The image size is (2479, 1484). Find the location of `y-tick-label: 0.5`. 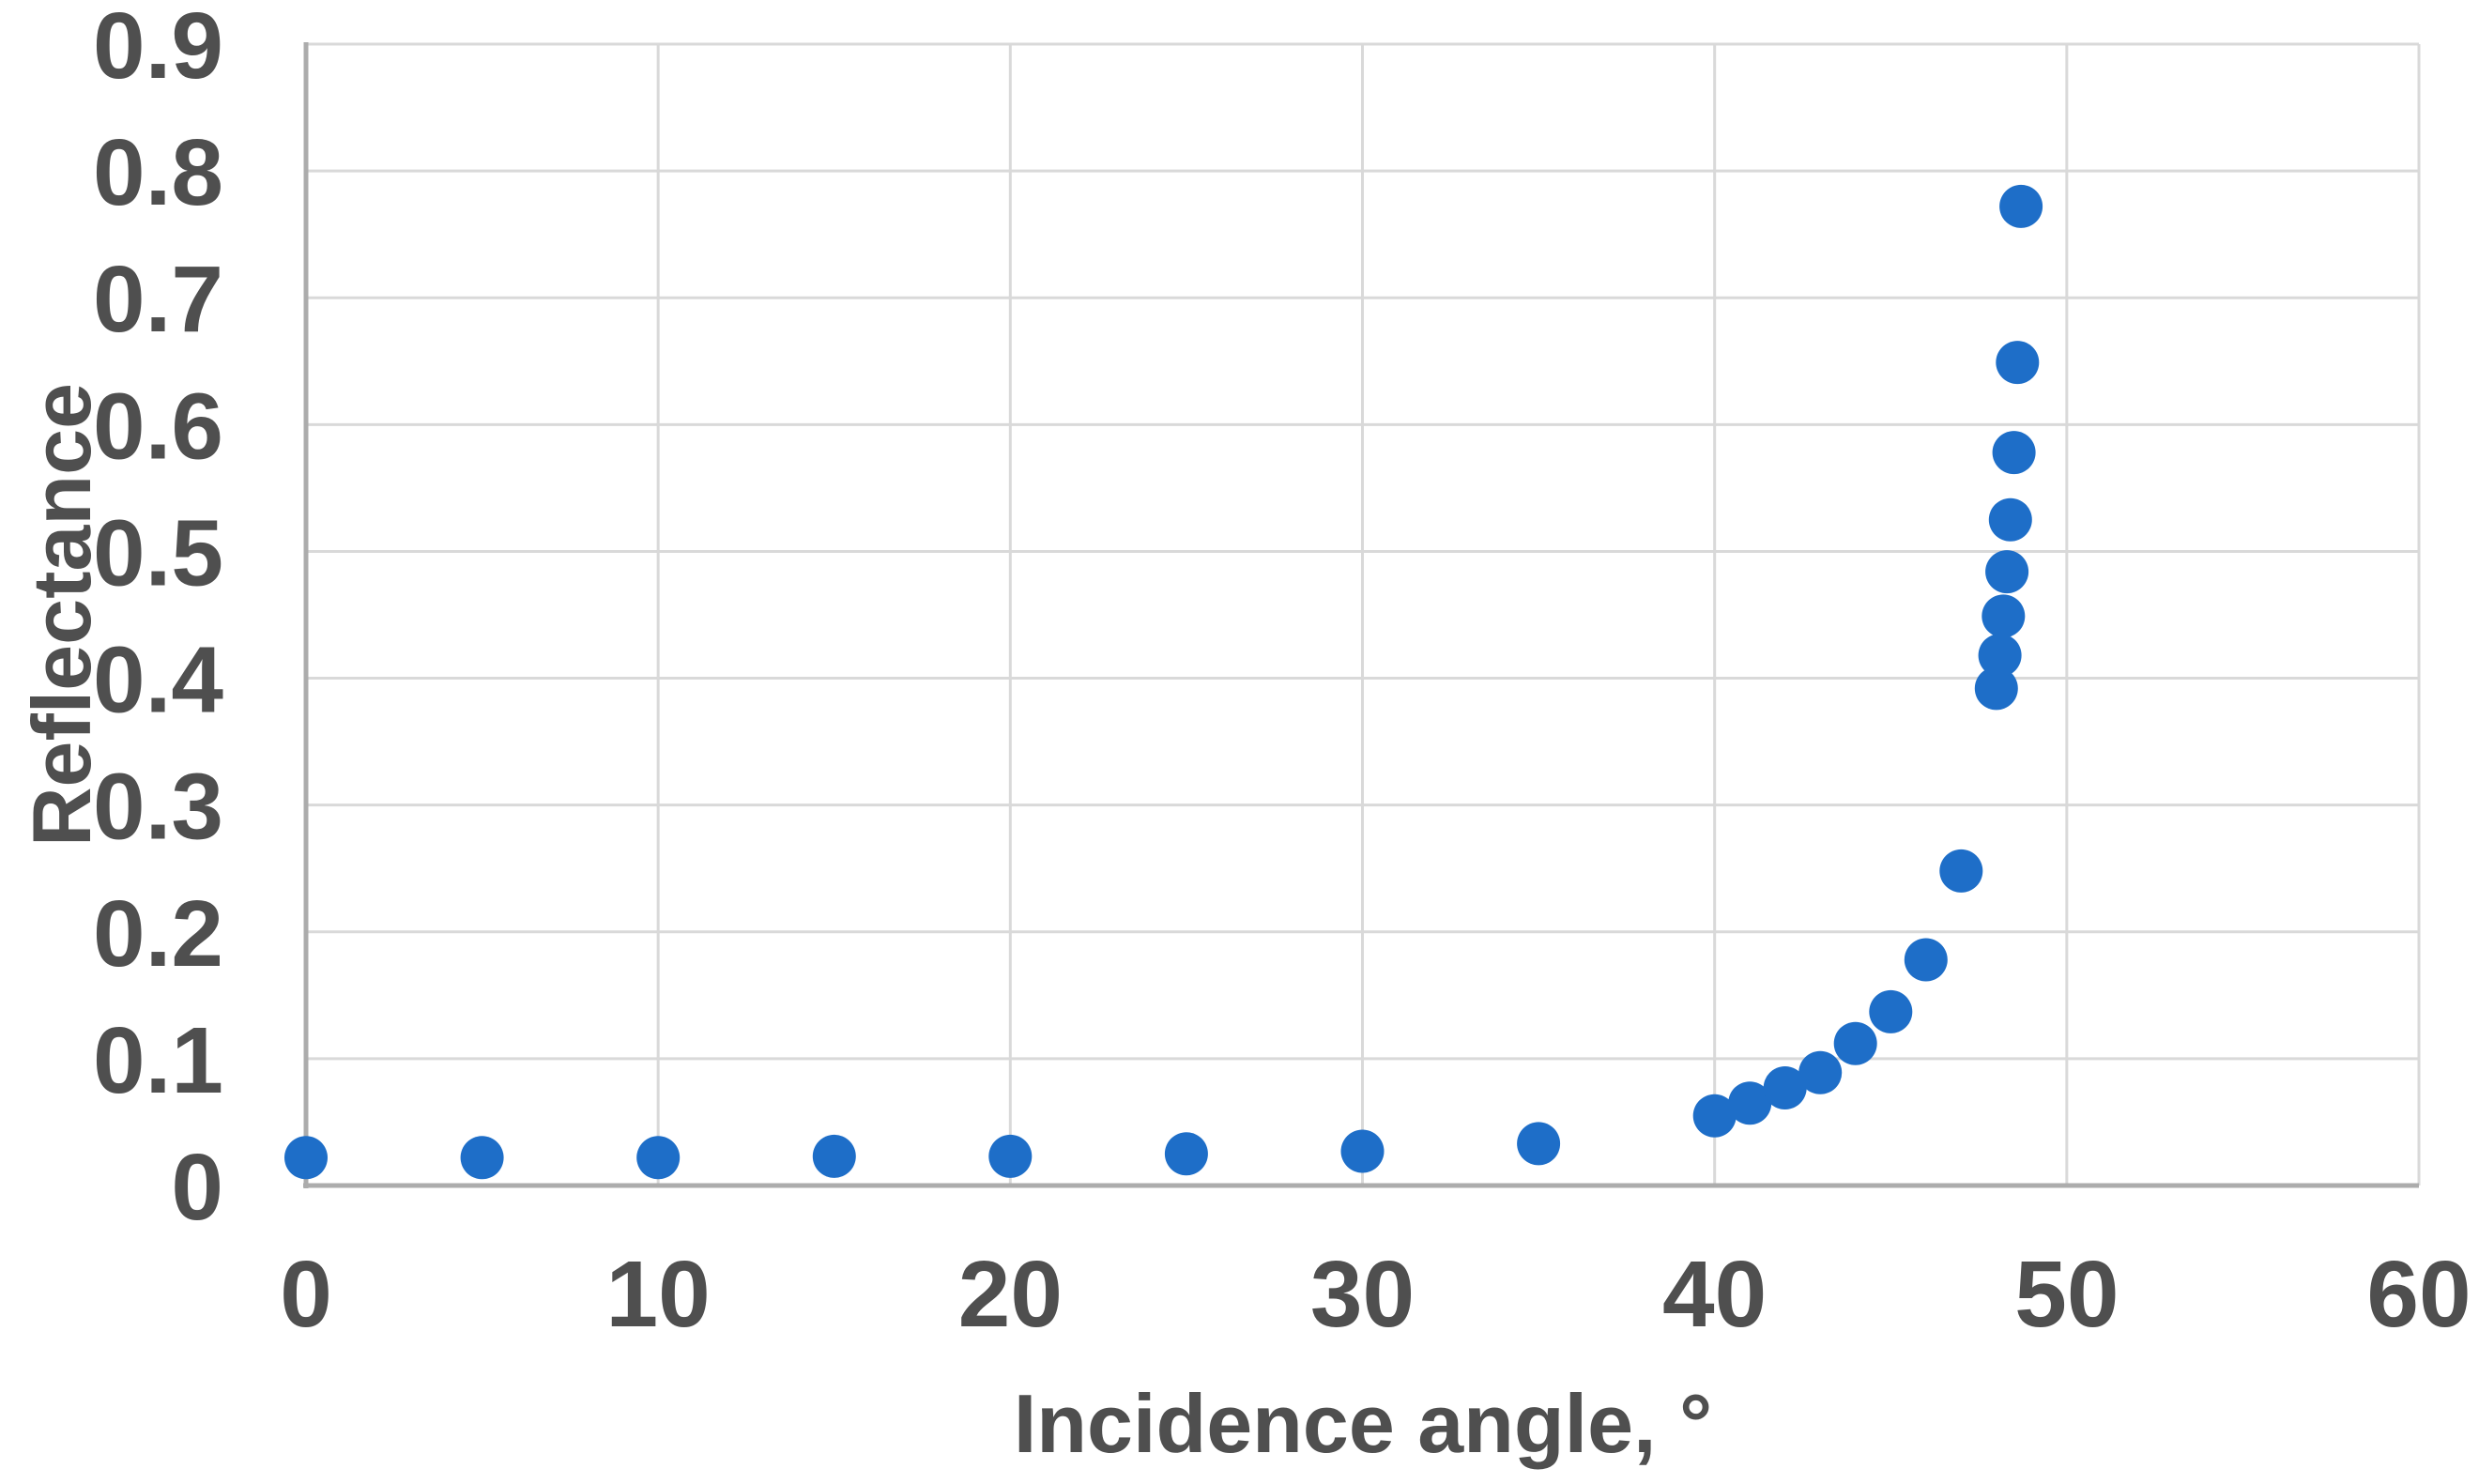

y-tick-label: 0.5 is located at coordinates (158, 552).